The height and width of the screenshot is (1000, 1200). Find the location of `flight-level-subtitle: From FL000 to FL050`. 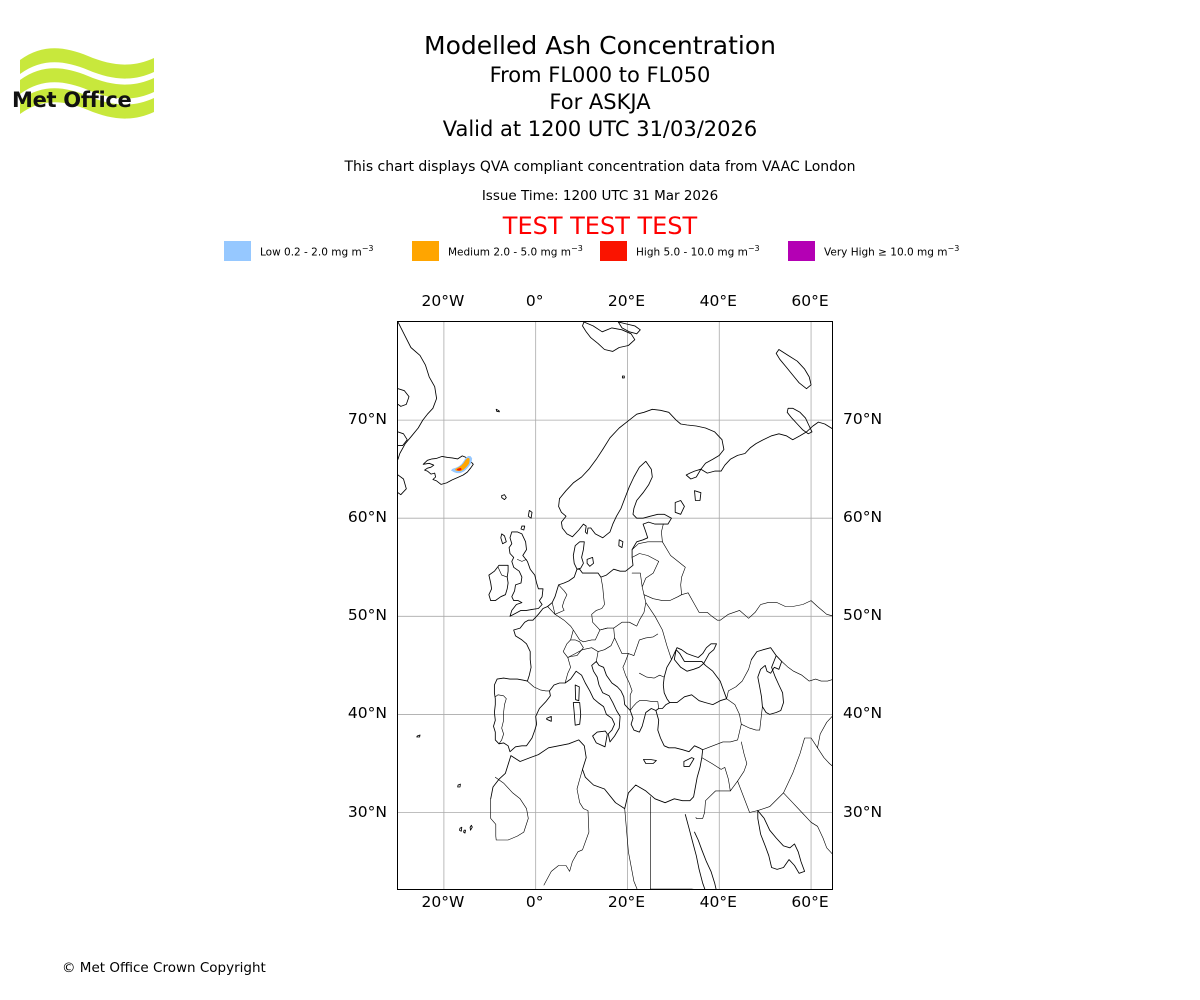

flight-level-subtitle: From FL000 to FL050 is located at coordinates (600, 75).